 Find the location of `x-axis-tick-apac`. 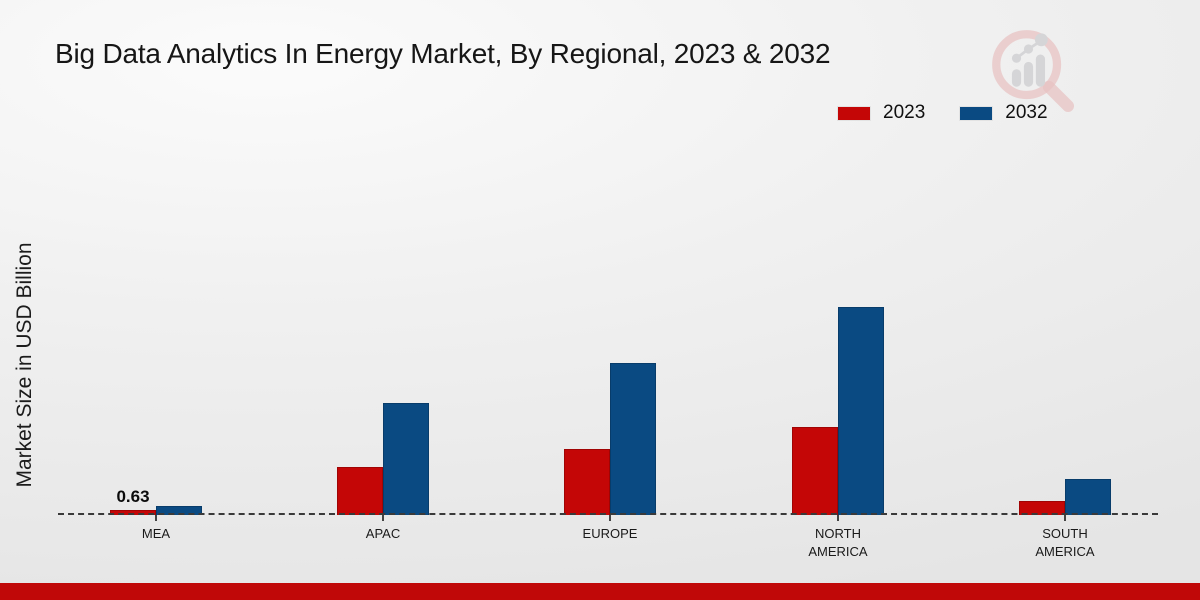

x-axis-tick-apac is located at coordinates (383, 518).